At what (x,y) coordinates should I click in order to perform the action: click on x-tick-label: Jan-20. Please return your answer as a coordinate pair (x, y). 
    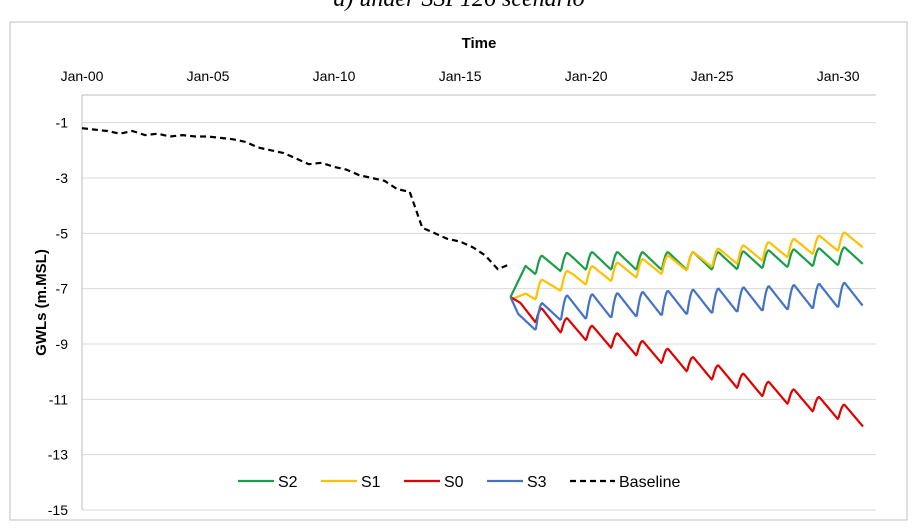
    Looking at the image, I should click on (586, 76).